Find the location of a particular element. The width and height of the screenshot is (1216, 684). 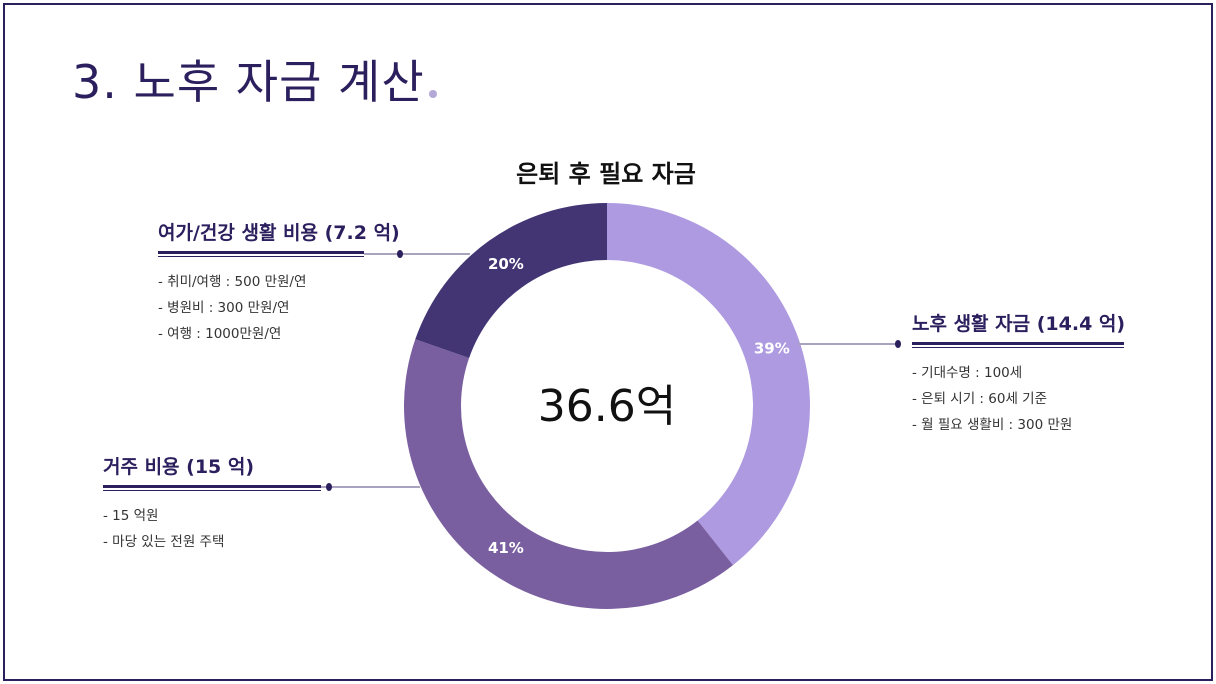

title-dot is located at coordinates (432, 94).